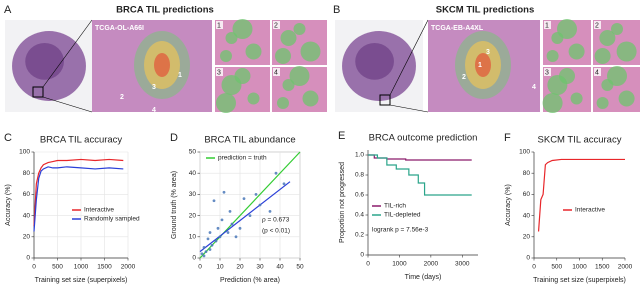 The image size is (640, 297). I want to click on chart-title: BRCA TIL accuracy, so click(81, 140).